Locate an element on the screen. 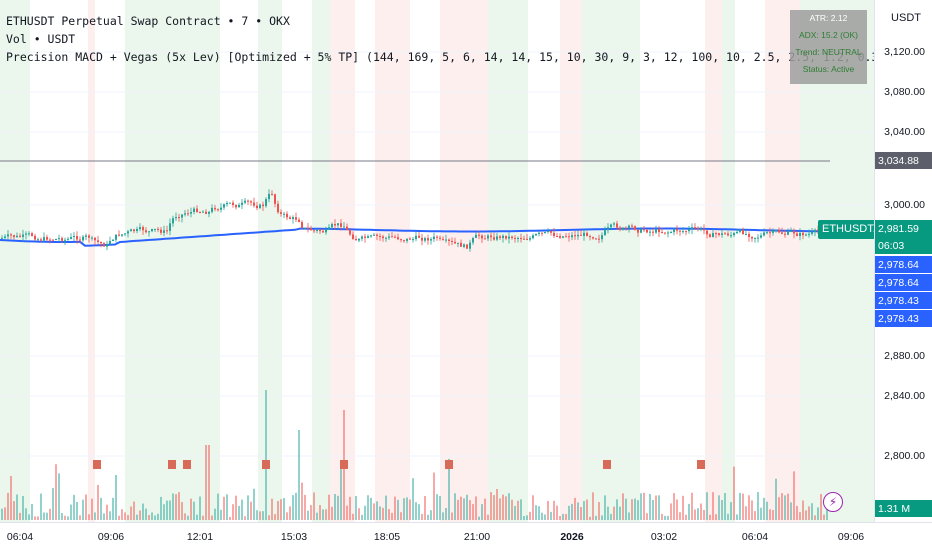 The image size is (932, 551). time-tick: 09:06 is located at coordinates (111, 537).